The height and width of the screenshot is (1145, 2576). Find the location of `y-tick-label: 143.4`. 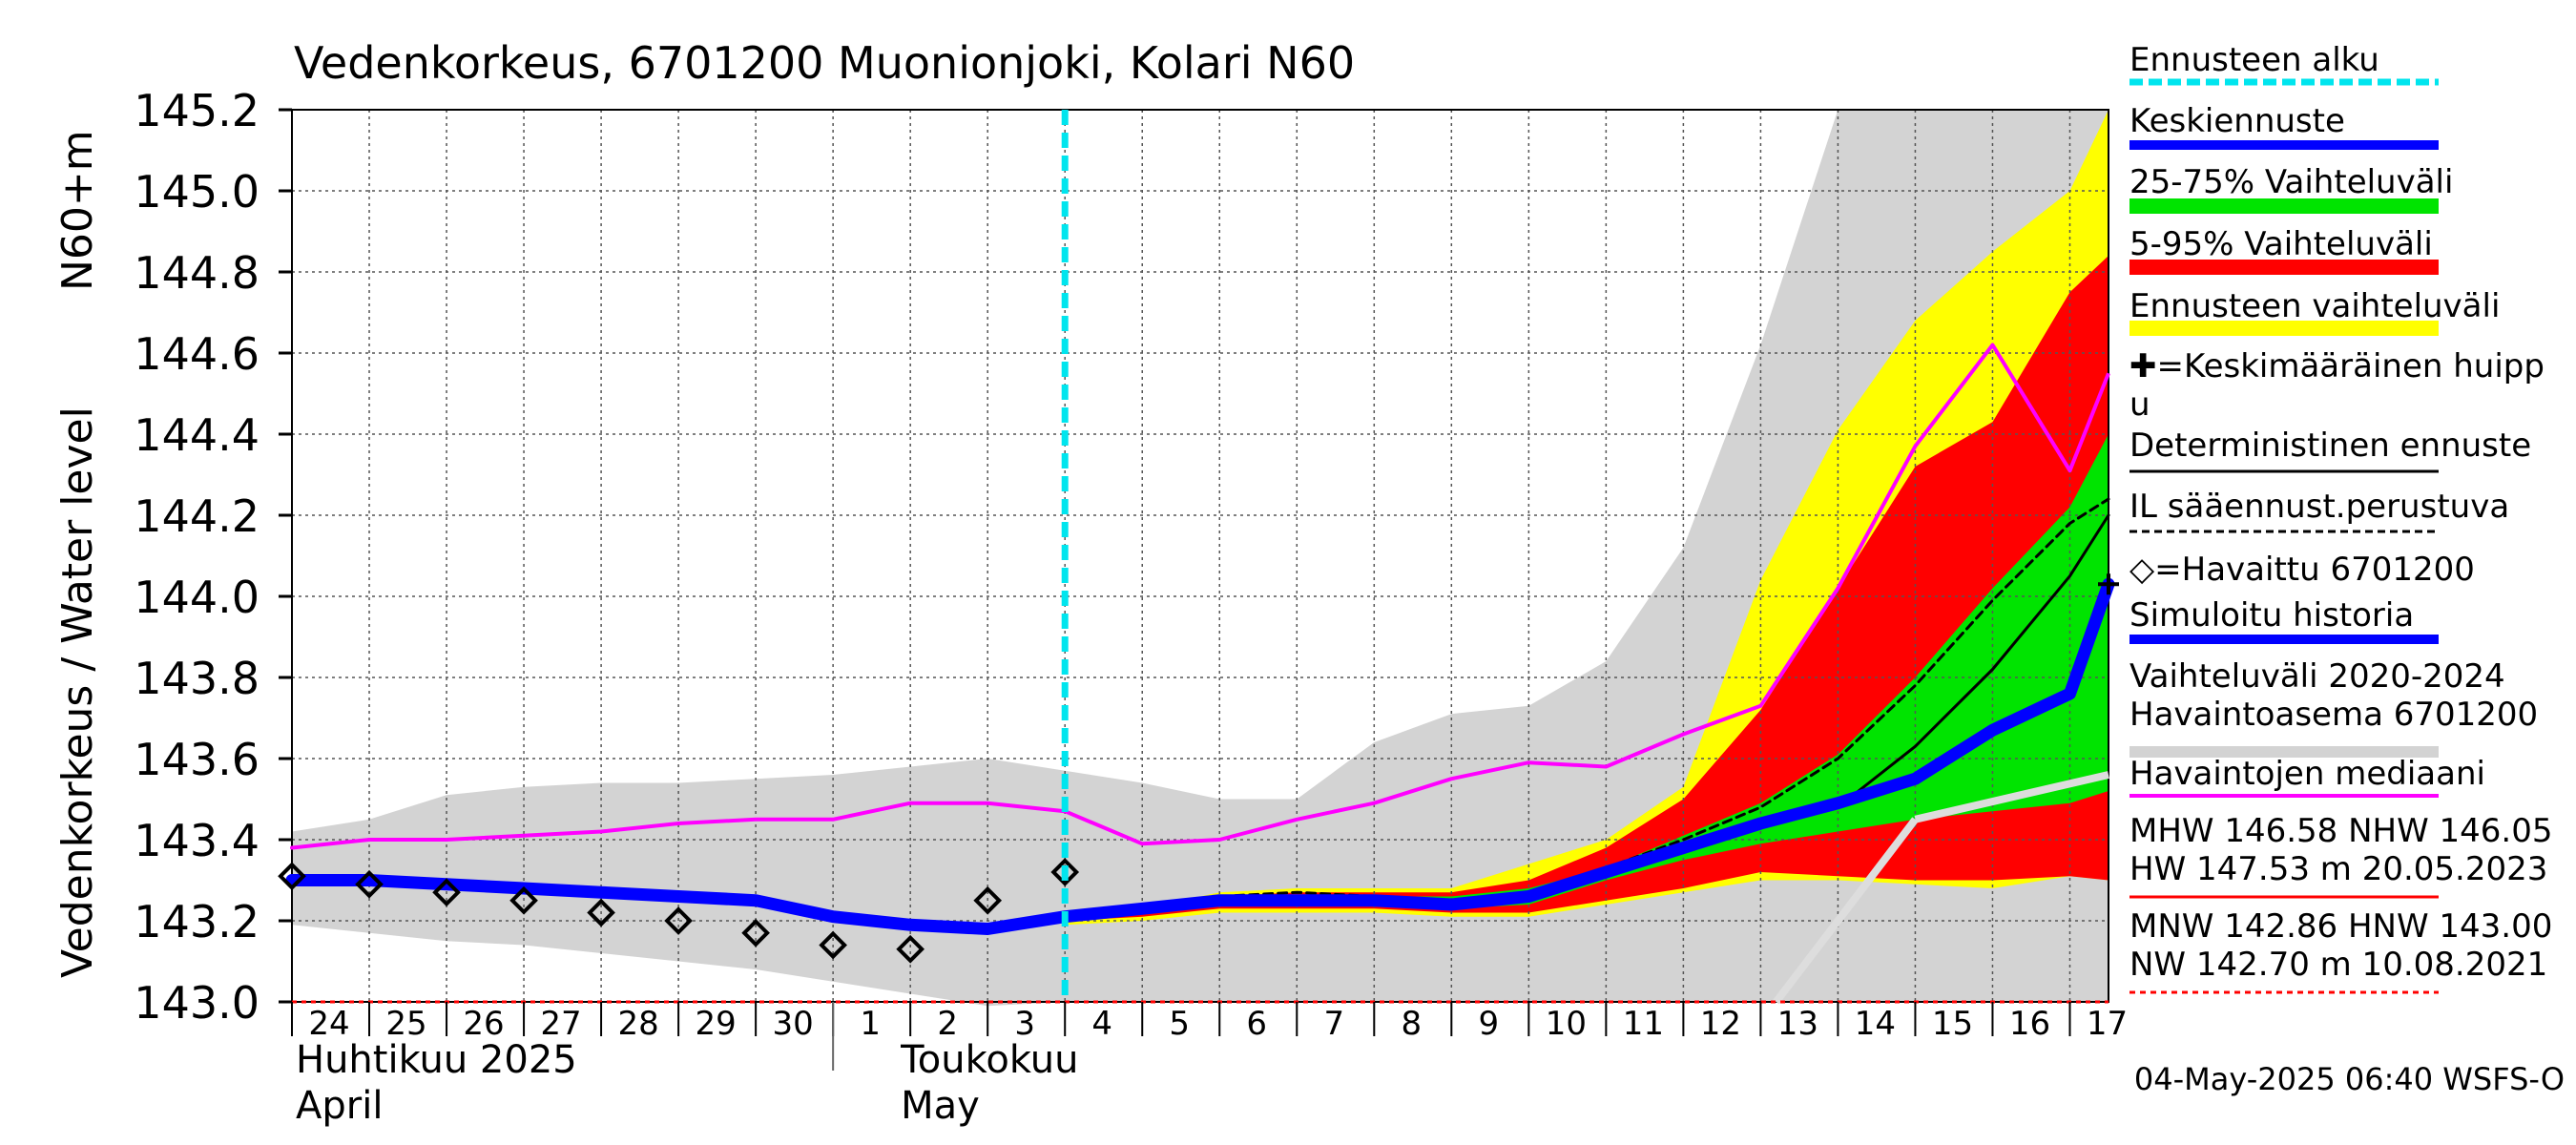

y-tick-label: 143.4 is located at coordinates (197, 840).